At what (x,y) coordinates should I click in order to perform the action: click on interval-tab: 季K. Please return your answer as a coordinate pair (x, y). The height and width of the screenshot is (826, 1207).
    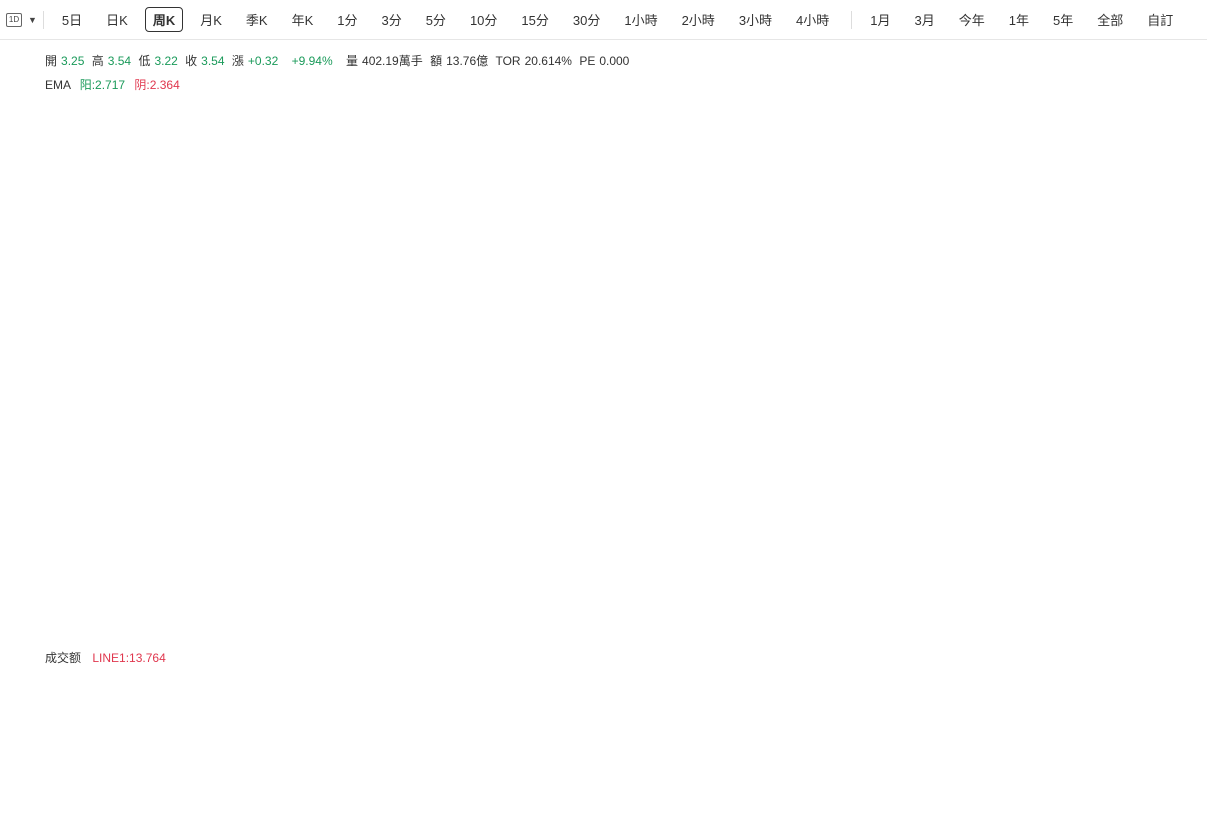
    Looking at the image, I should click on (256, 20).